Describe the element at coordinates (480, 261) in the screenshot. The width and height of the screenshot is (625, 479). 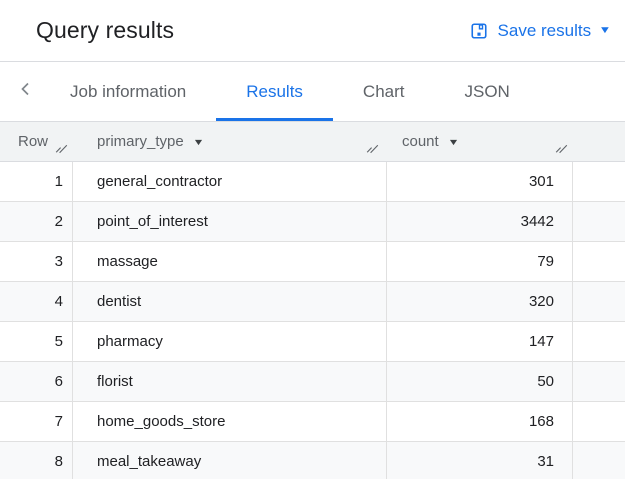
I see `cell-count: 79` at that location.